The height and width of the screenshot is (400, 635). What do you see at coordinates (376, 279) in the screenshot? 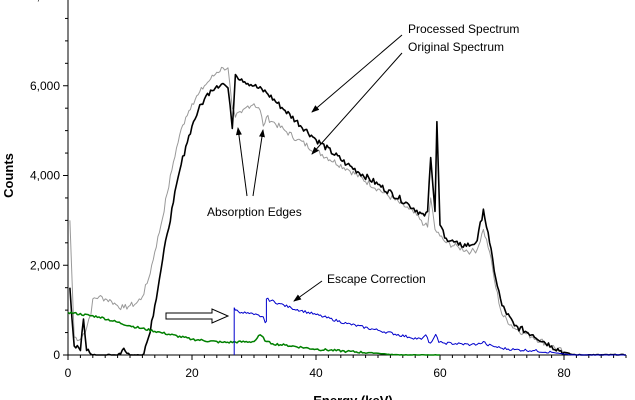
I see `annotation-escape-correction: Escape Correction` at bounding box center [376, 279].